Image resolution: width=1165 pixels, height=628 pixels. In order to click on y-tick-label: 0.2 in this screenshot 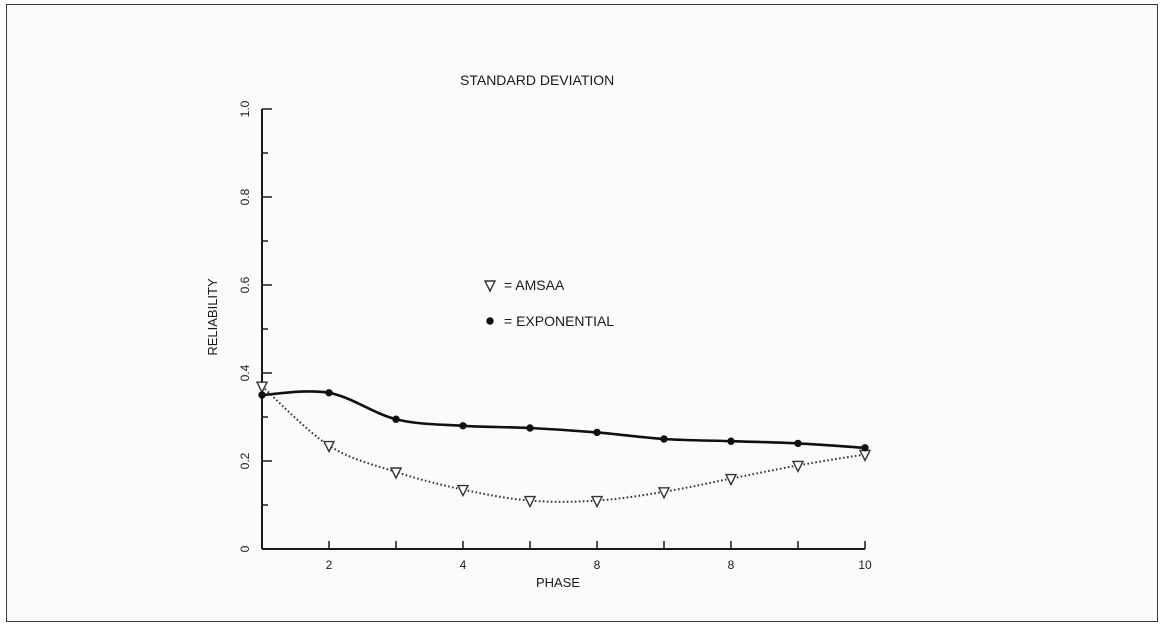, I will do `click(245, 460)`.